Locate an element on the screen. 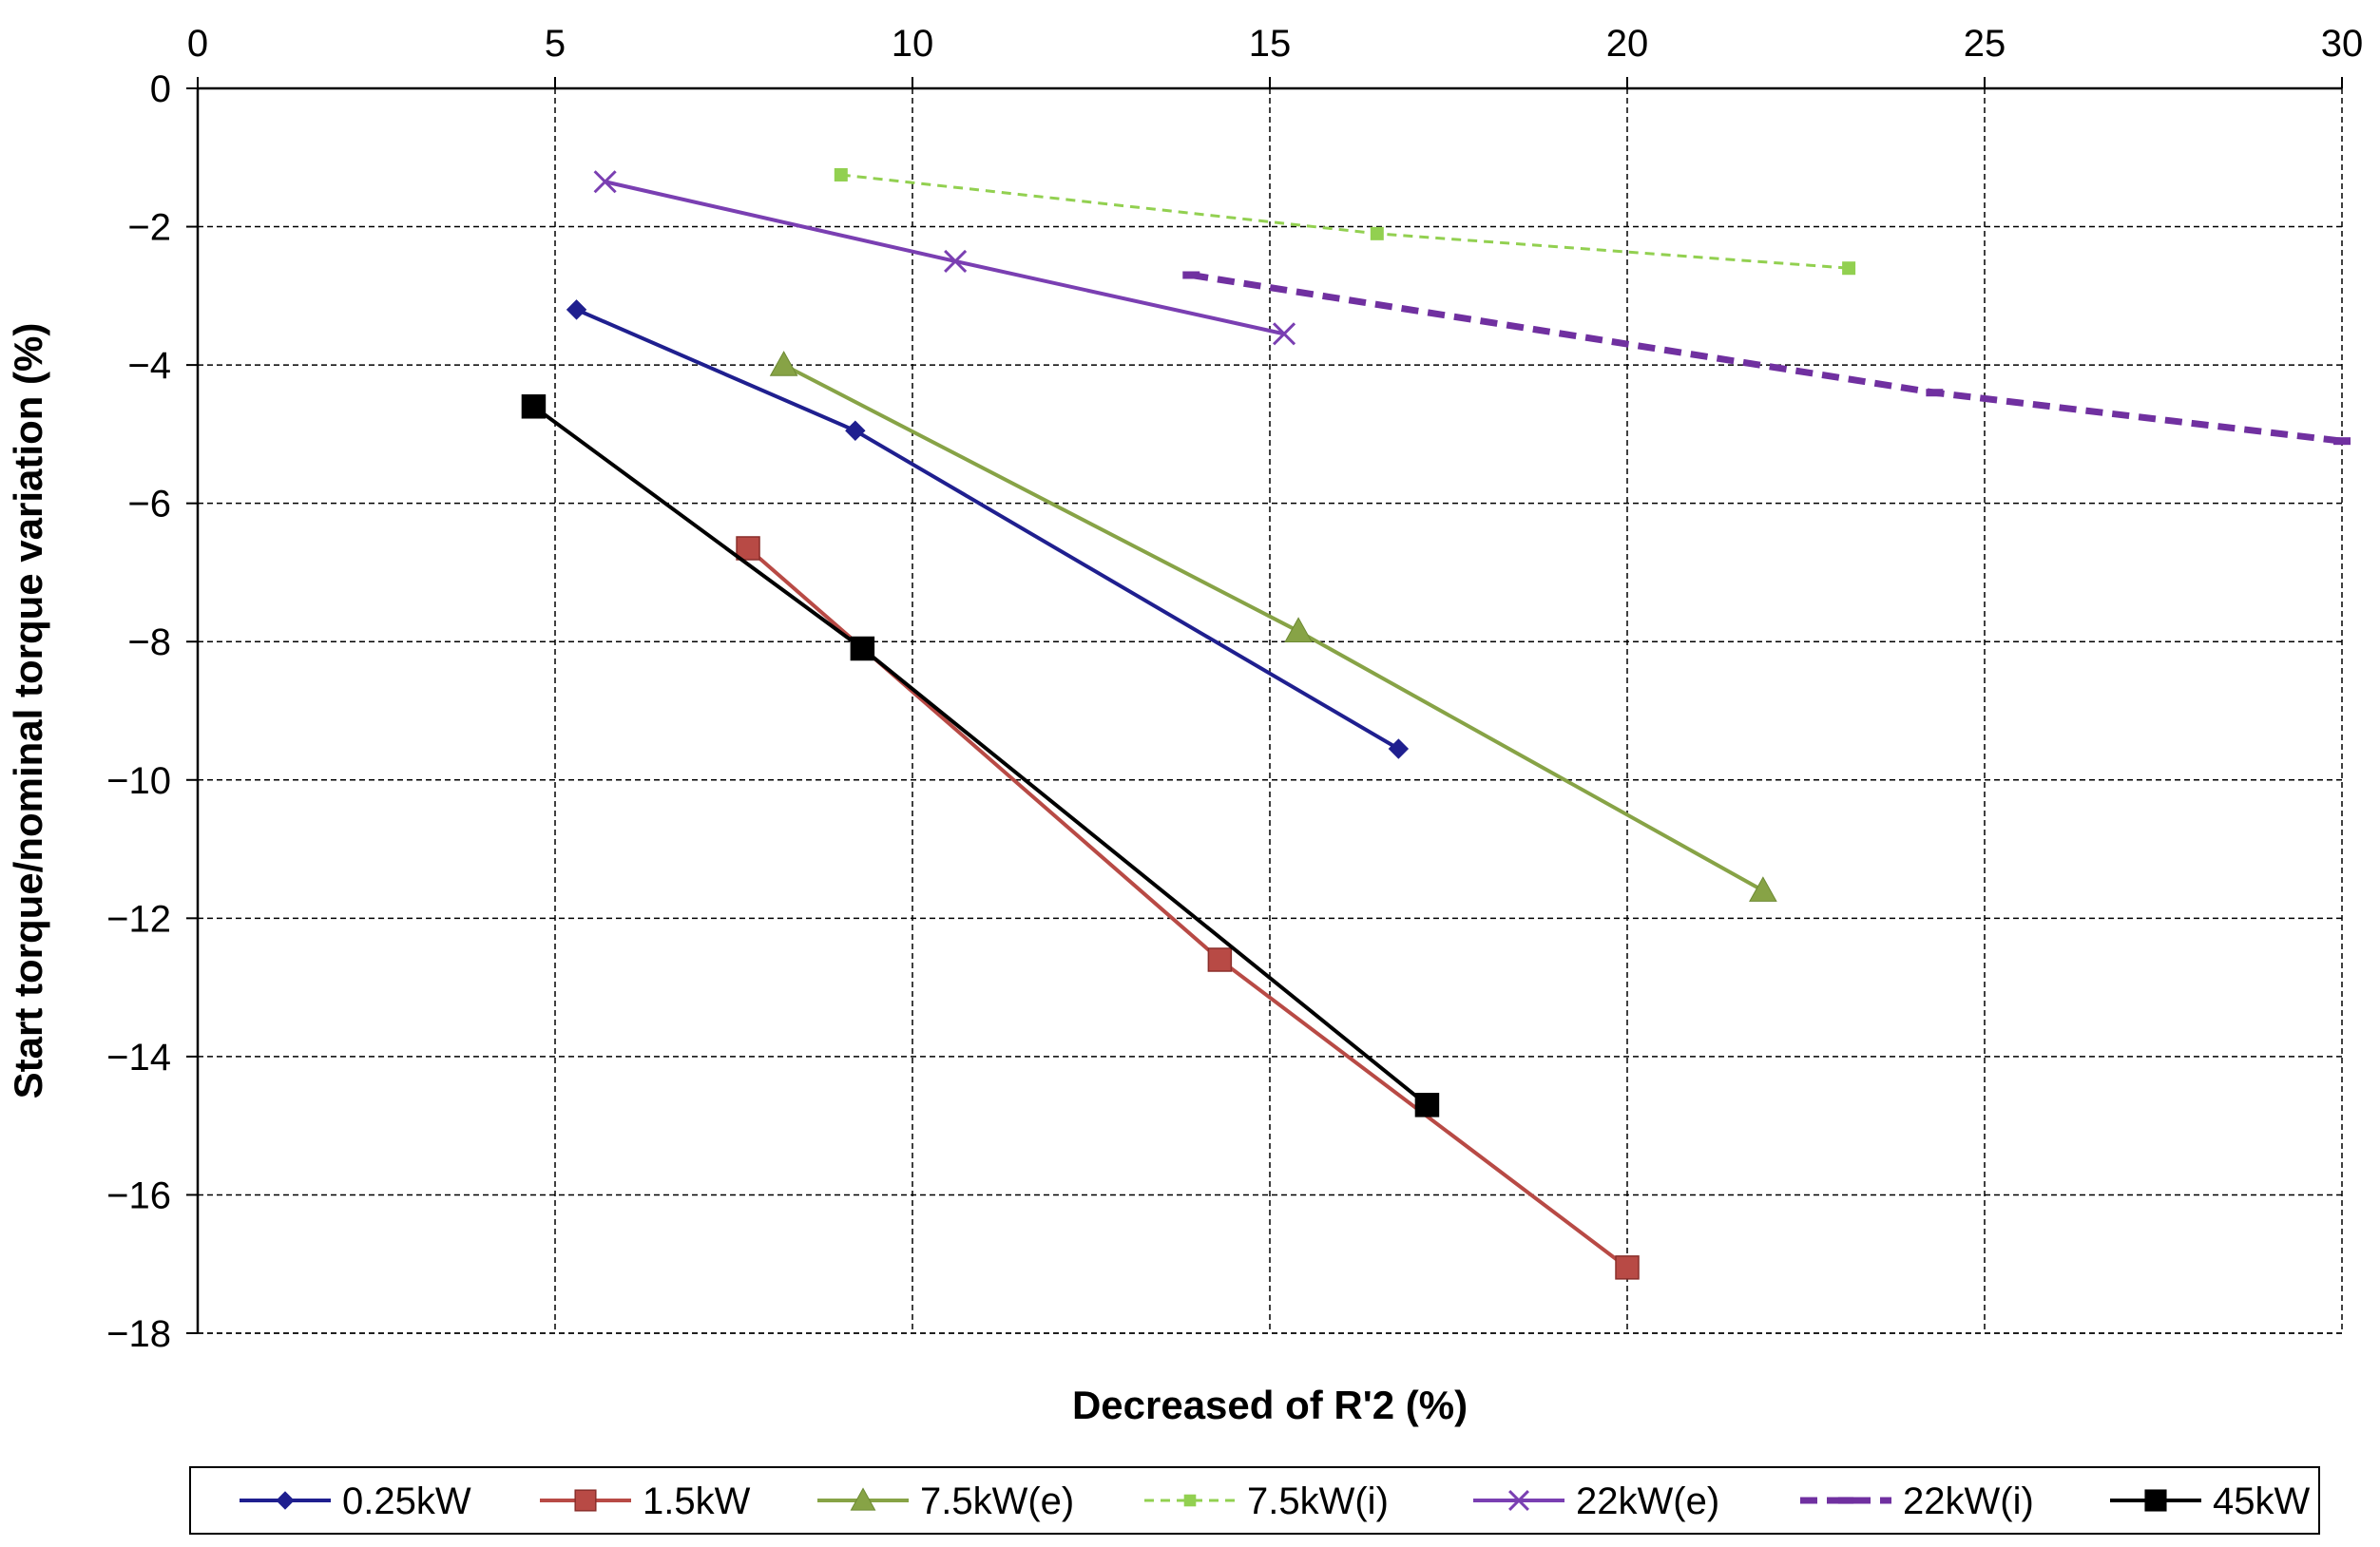 Image resolution: width=2380 pixels, height=1547 pixels. x-tick-label: 5 is located at coordinates (555, 44).